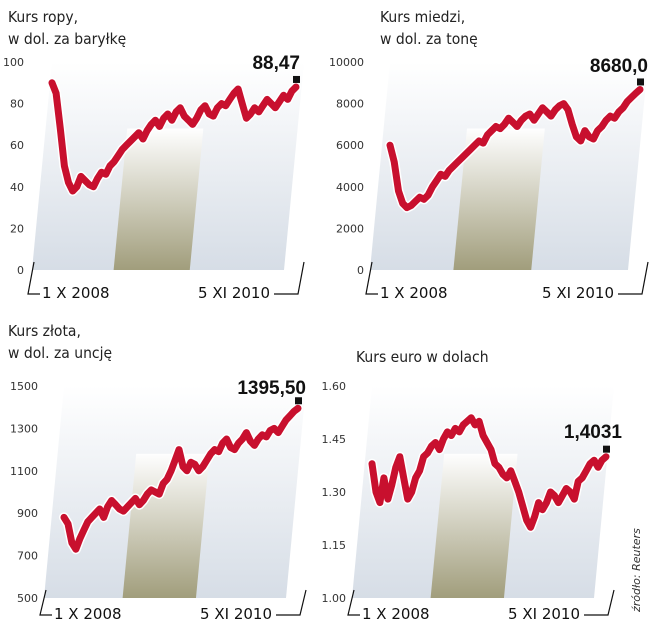  What do you see at coordinates (27, 556) in the screenshot?
I see `y-tick-label: 700` at bounding box center [27, 556].